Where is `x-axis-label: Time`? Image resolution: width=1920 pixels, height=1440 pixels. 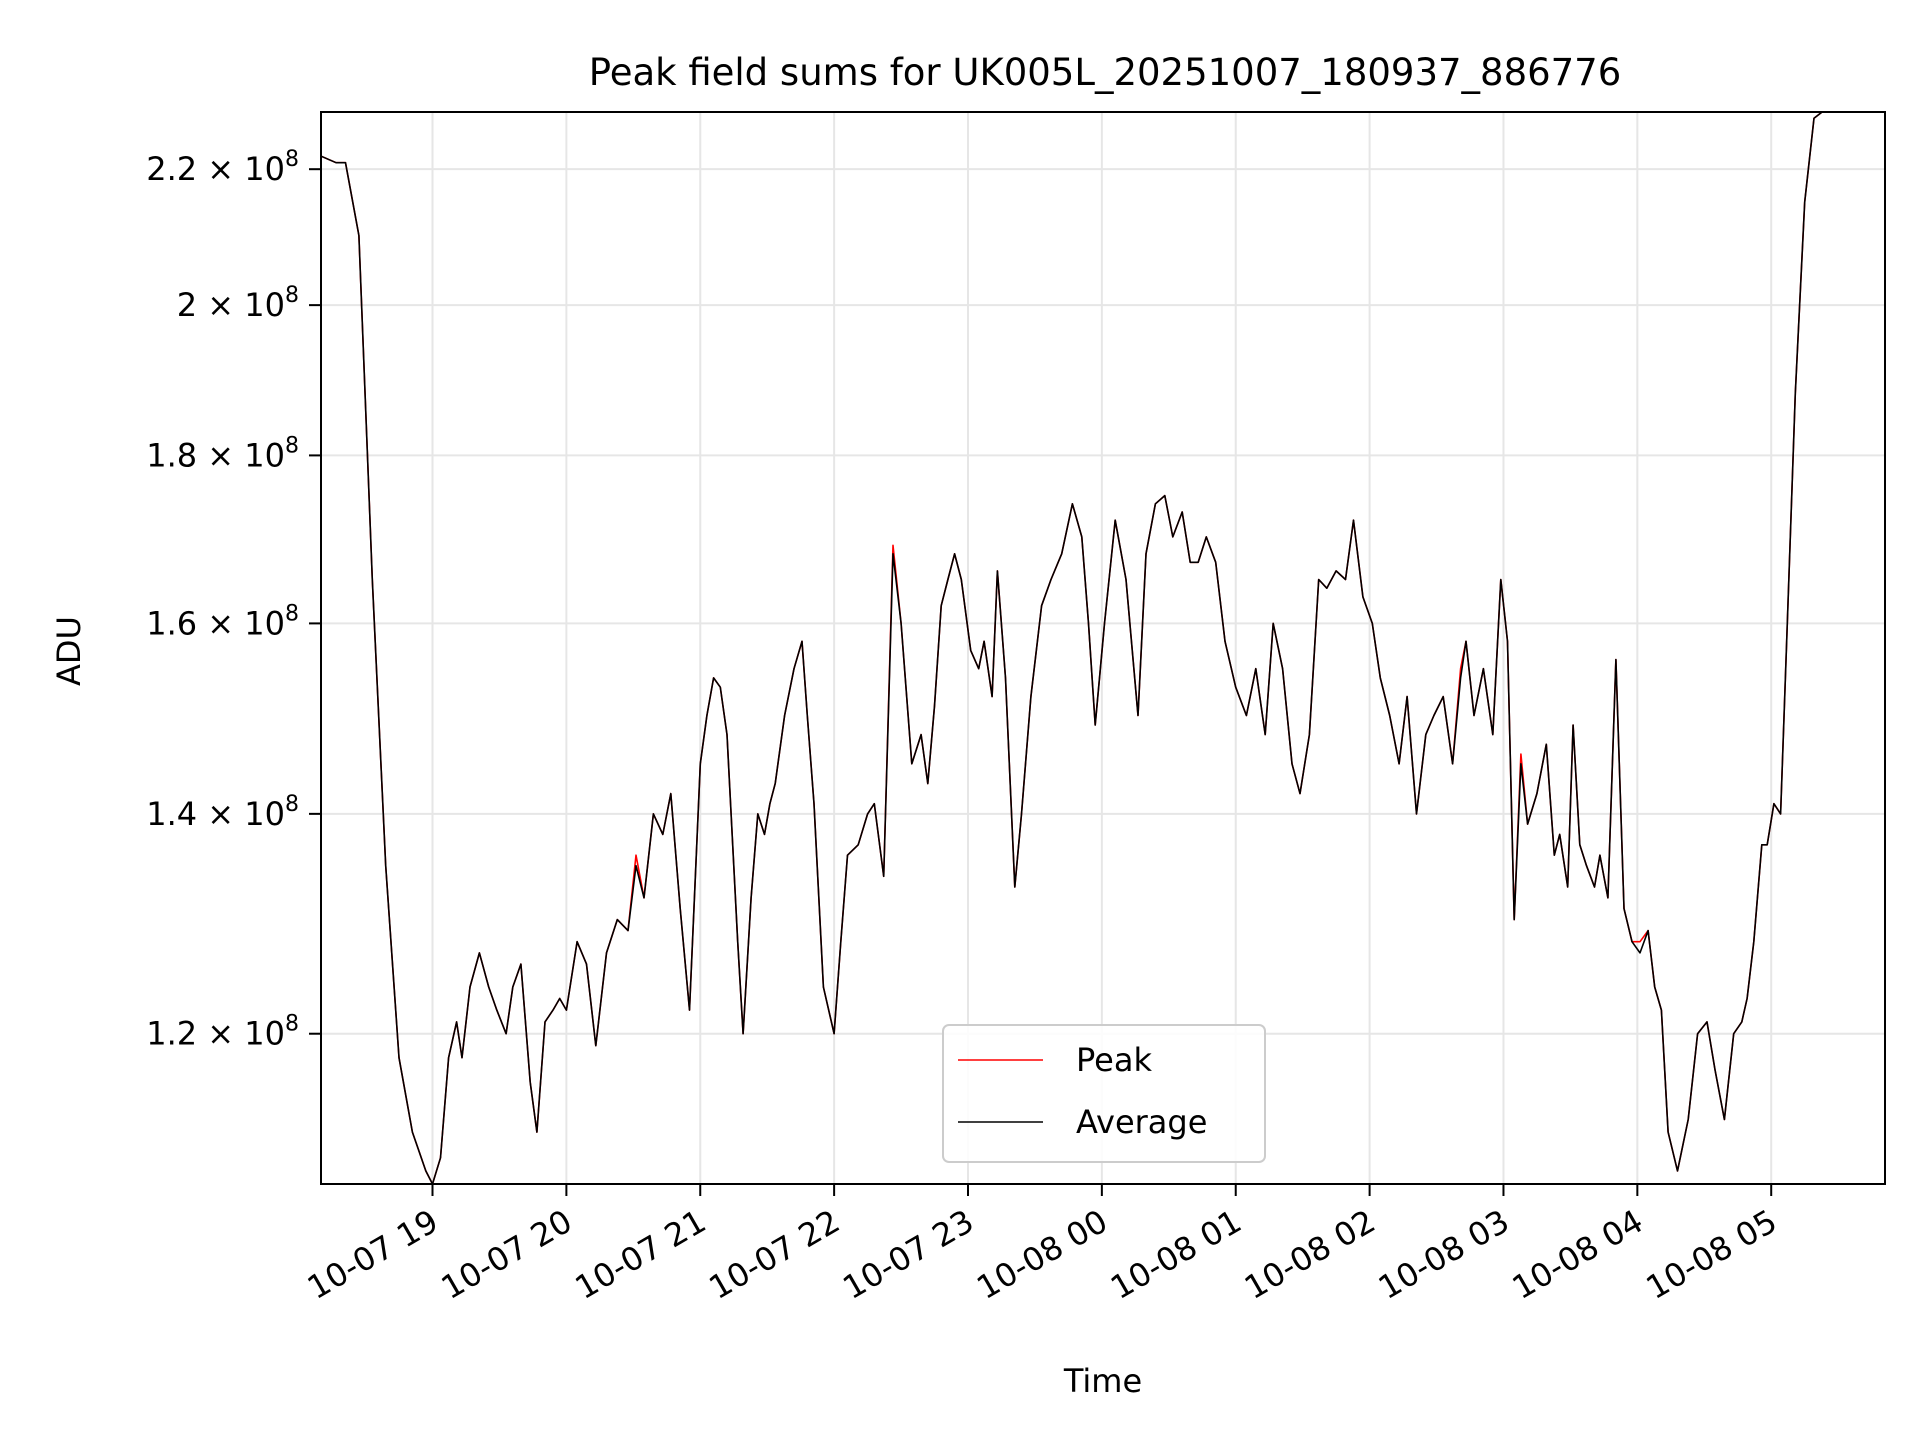 x-axis-label: Time is located at coordinates (1102, 1381).